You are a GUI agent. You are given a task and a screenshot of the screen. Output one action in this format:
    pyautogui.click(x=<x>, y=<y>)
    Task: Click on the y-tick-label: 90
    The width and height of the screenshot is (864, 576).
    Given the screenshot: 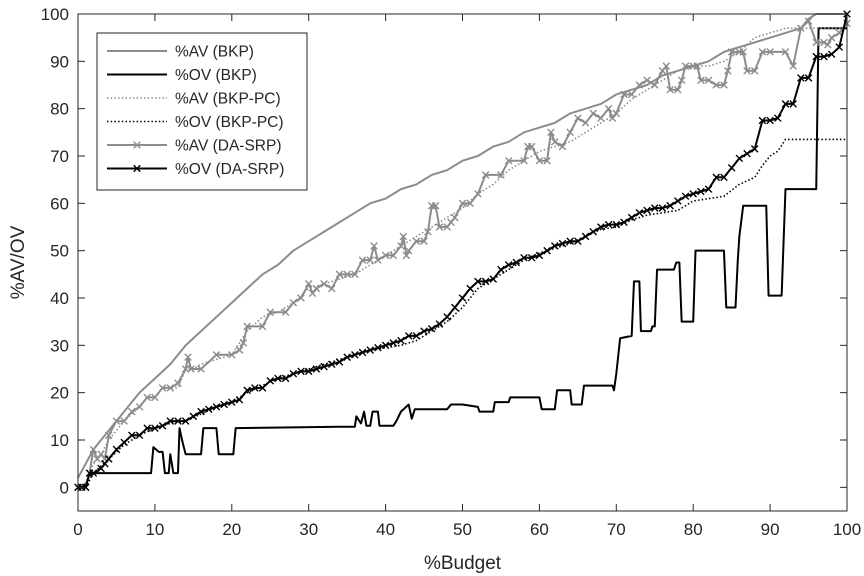 What is the action you would take?
    pyautogui.click(x=59, y=61)
    